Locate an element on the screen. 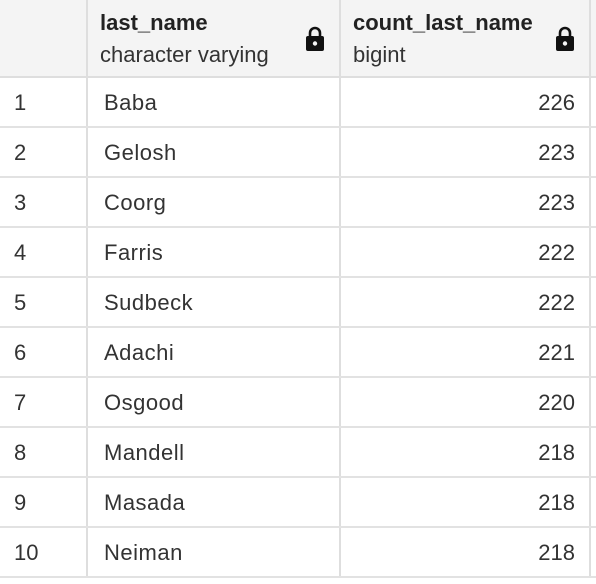  row-number-header is located at coordinates (44, 38).